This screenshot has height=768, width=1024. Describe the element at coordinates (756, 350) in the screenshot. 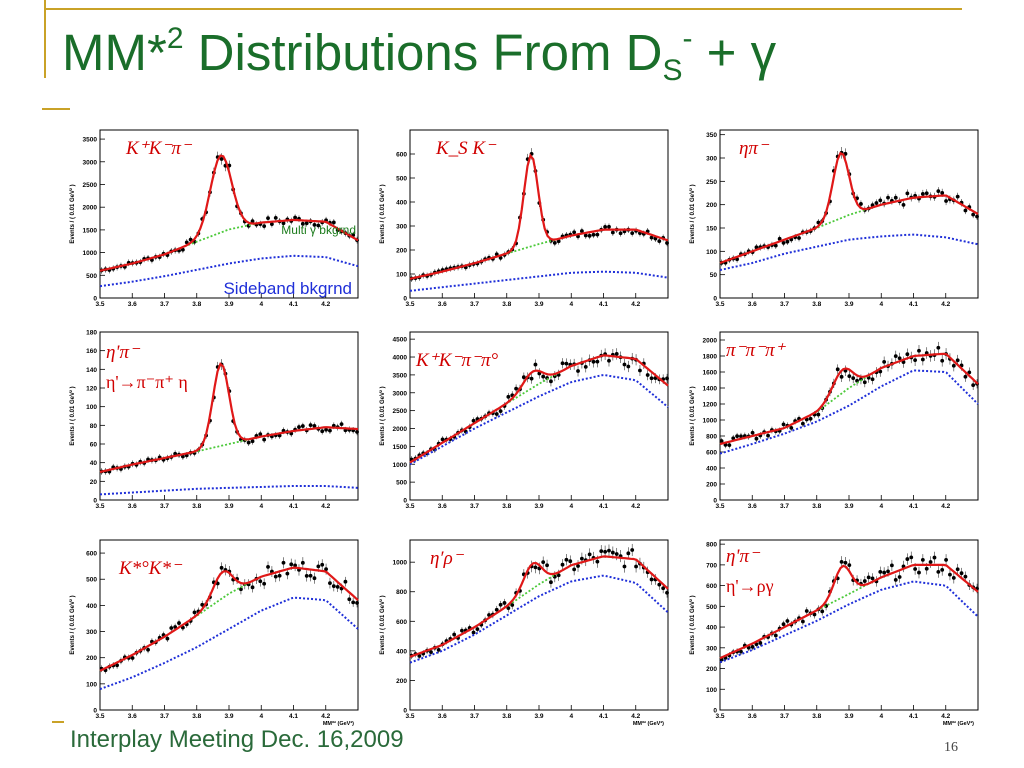

I see `channel-label: π⁻π⁻π⁺` at that location.